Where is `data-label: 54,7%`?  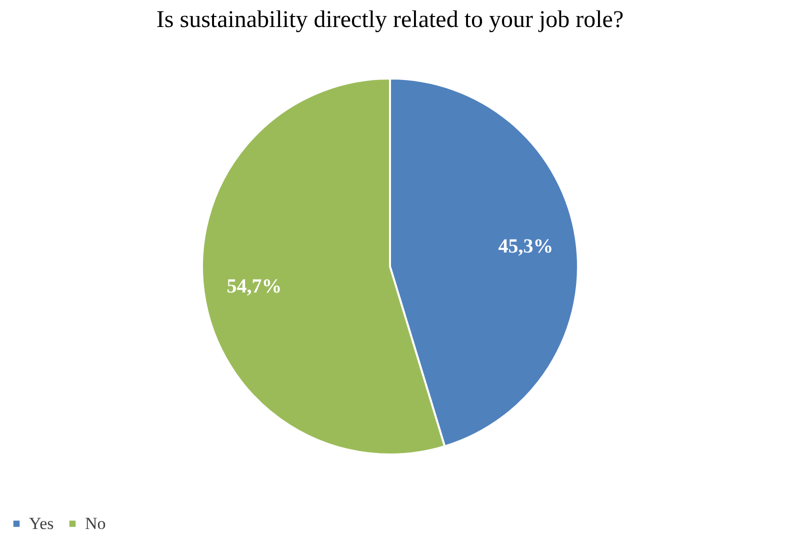
data-label: 54,7% is located at coordinates (254, 287).